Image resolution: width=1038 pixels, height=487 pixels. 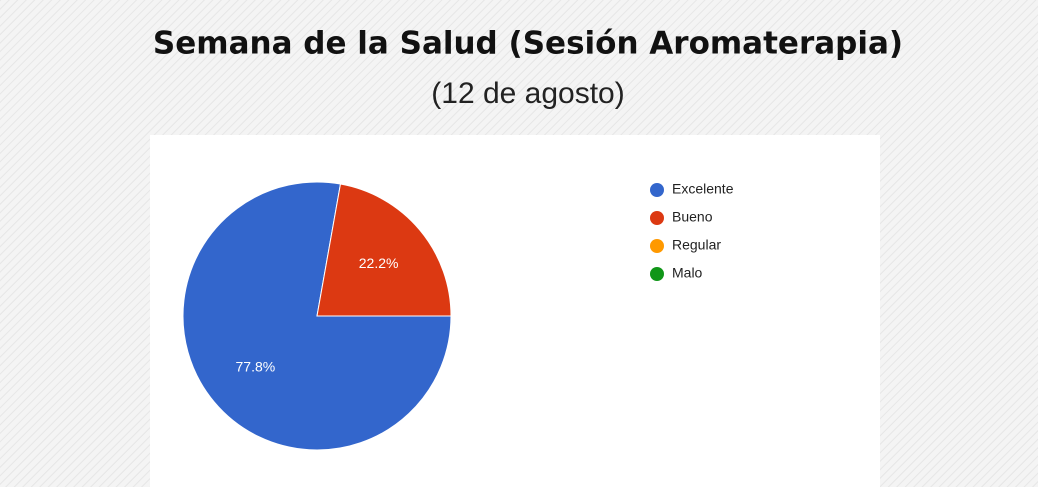 What do you see at coordinates (703, 189) in the screenshot?
I see `legend-label: Excelente` at bounding box center [703, 189].